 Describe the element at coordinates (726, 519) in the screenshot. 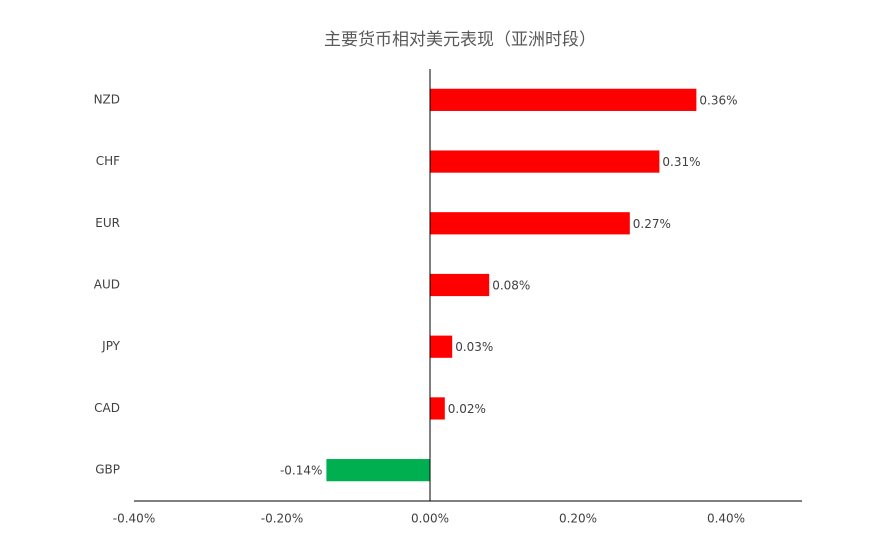

I see `x-tick-label: 0.40%` at that location.